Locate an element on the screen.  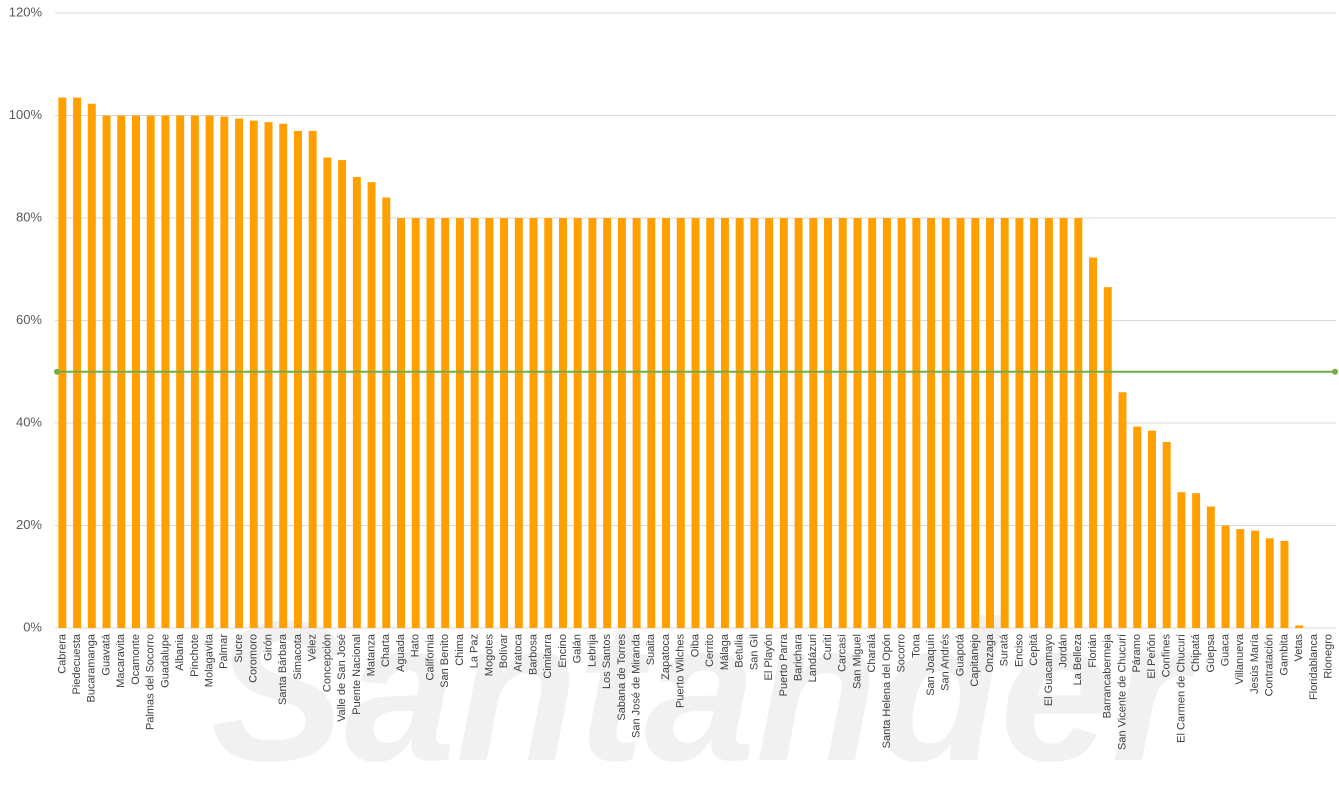
x-tick-label: Onzaga is located at coordinates (990, 652).